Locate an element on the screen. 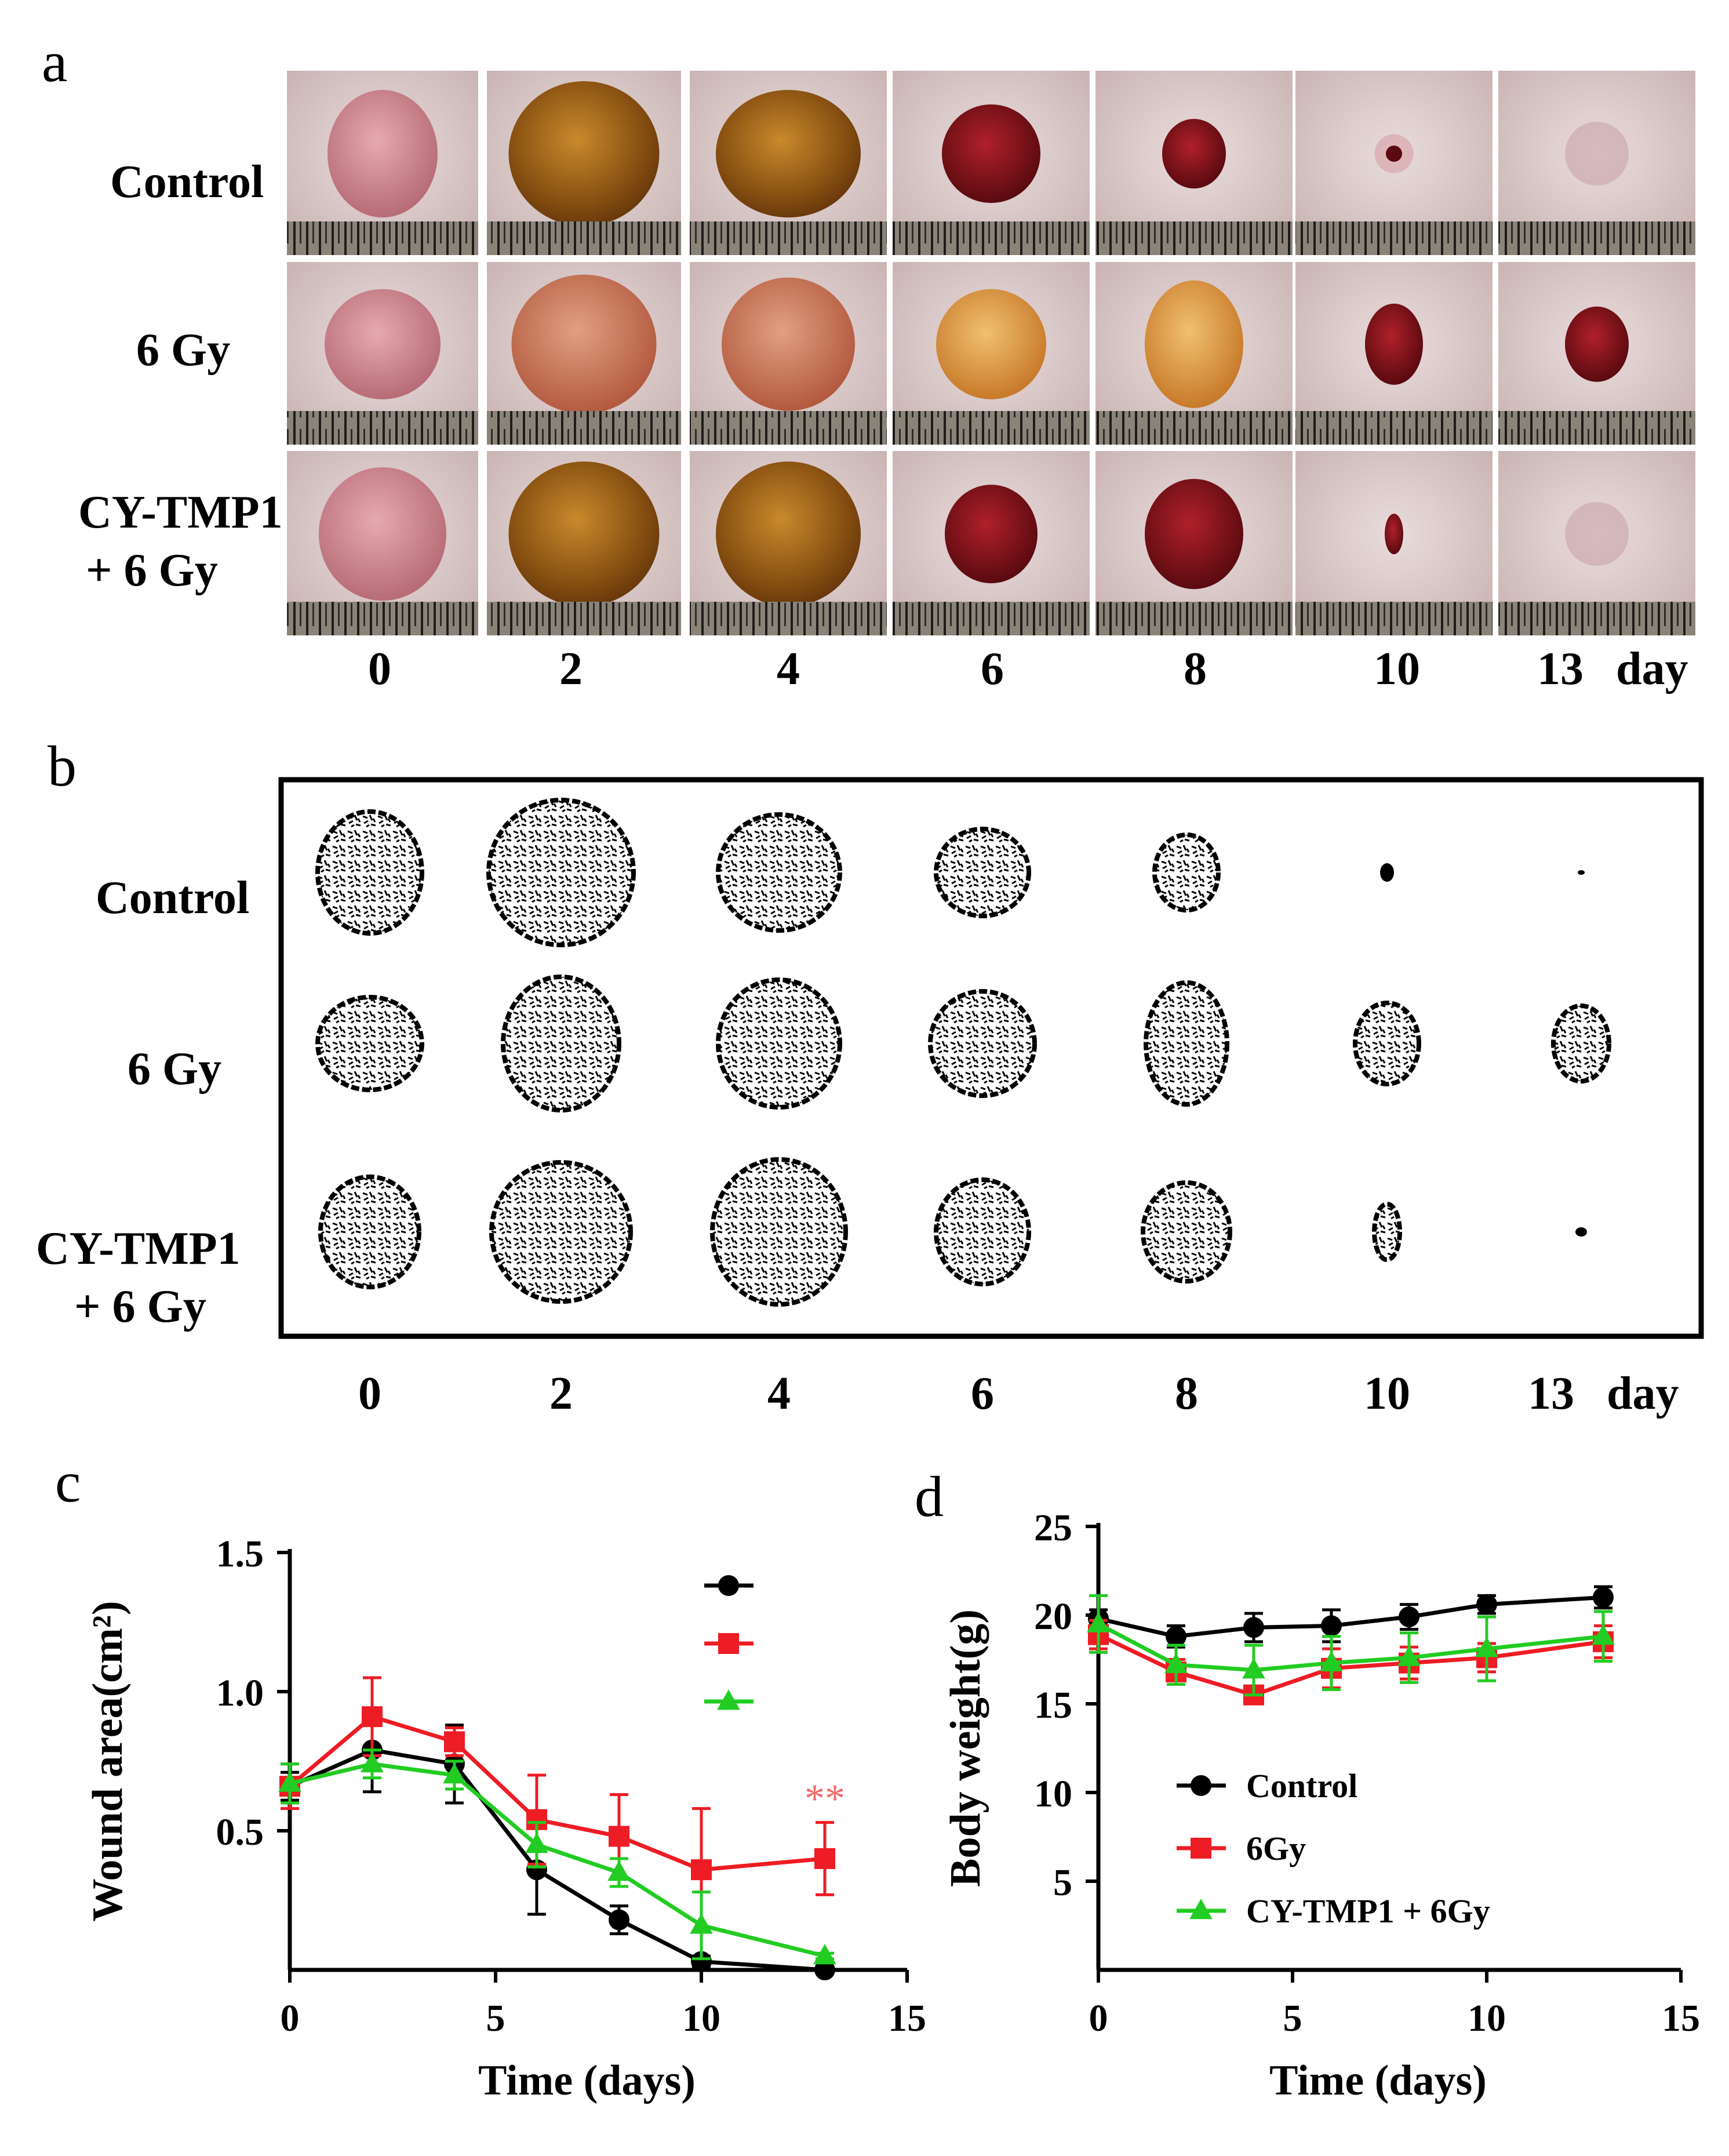  y-tick-label: 0.5 is located at coordinates (240, 1832).